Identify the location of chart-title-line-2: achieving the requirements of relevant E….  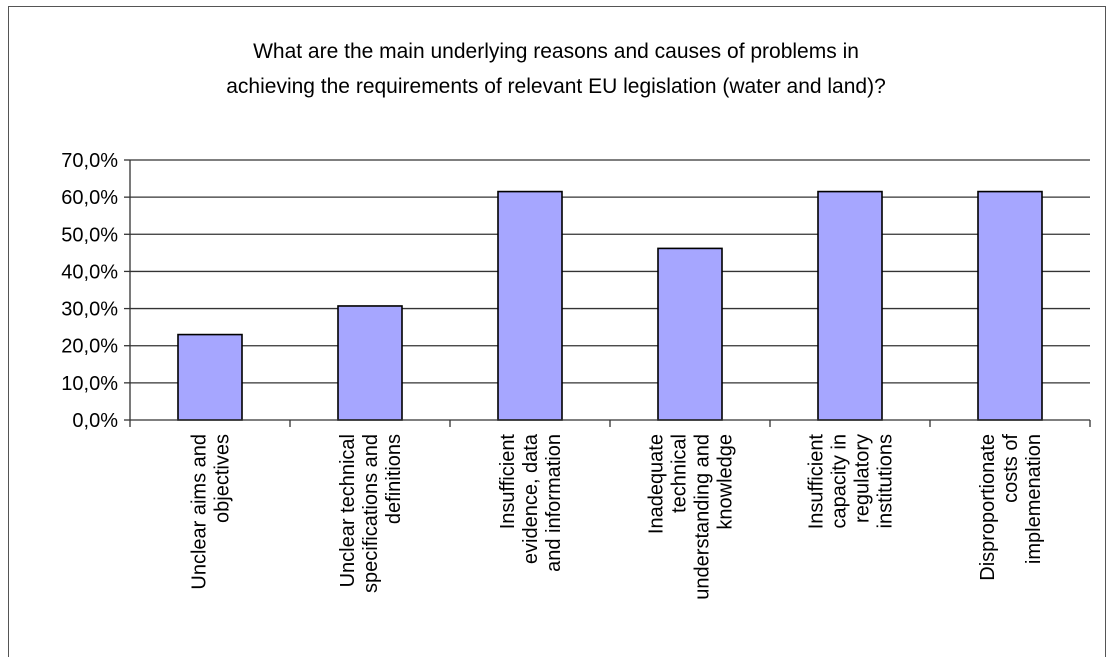
(556, 86).